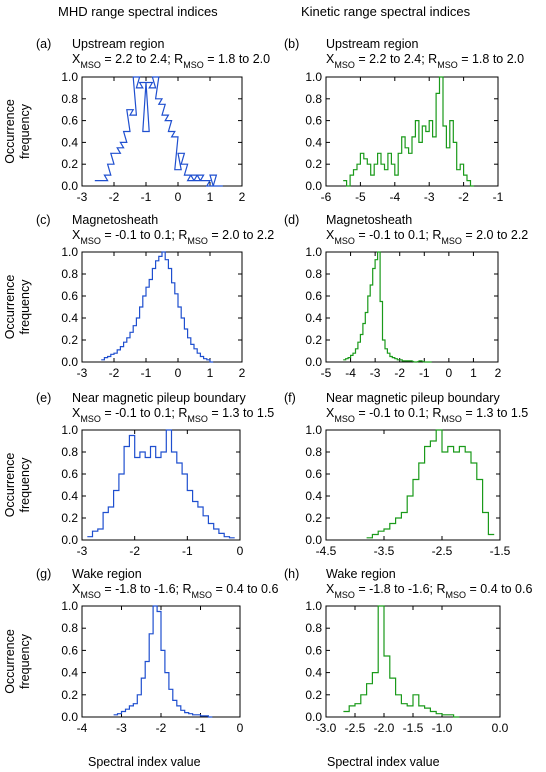 This screenshot has width=546, height=772. What do you see at coordinates (242, 373) in the screenshot?
I see `x-tick-label: 2` at bounding box center [242, 373].